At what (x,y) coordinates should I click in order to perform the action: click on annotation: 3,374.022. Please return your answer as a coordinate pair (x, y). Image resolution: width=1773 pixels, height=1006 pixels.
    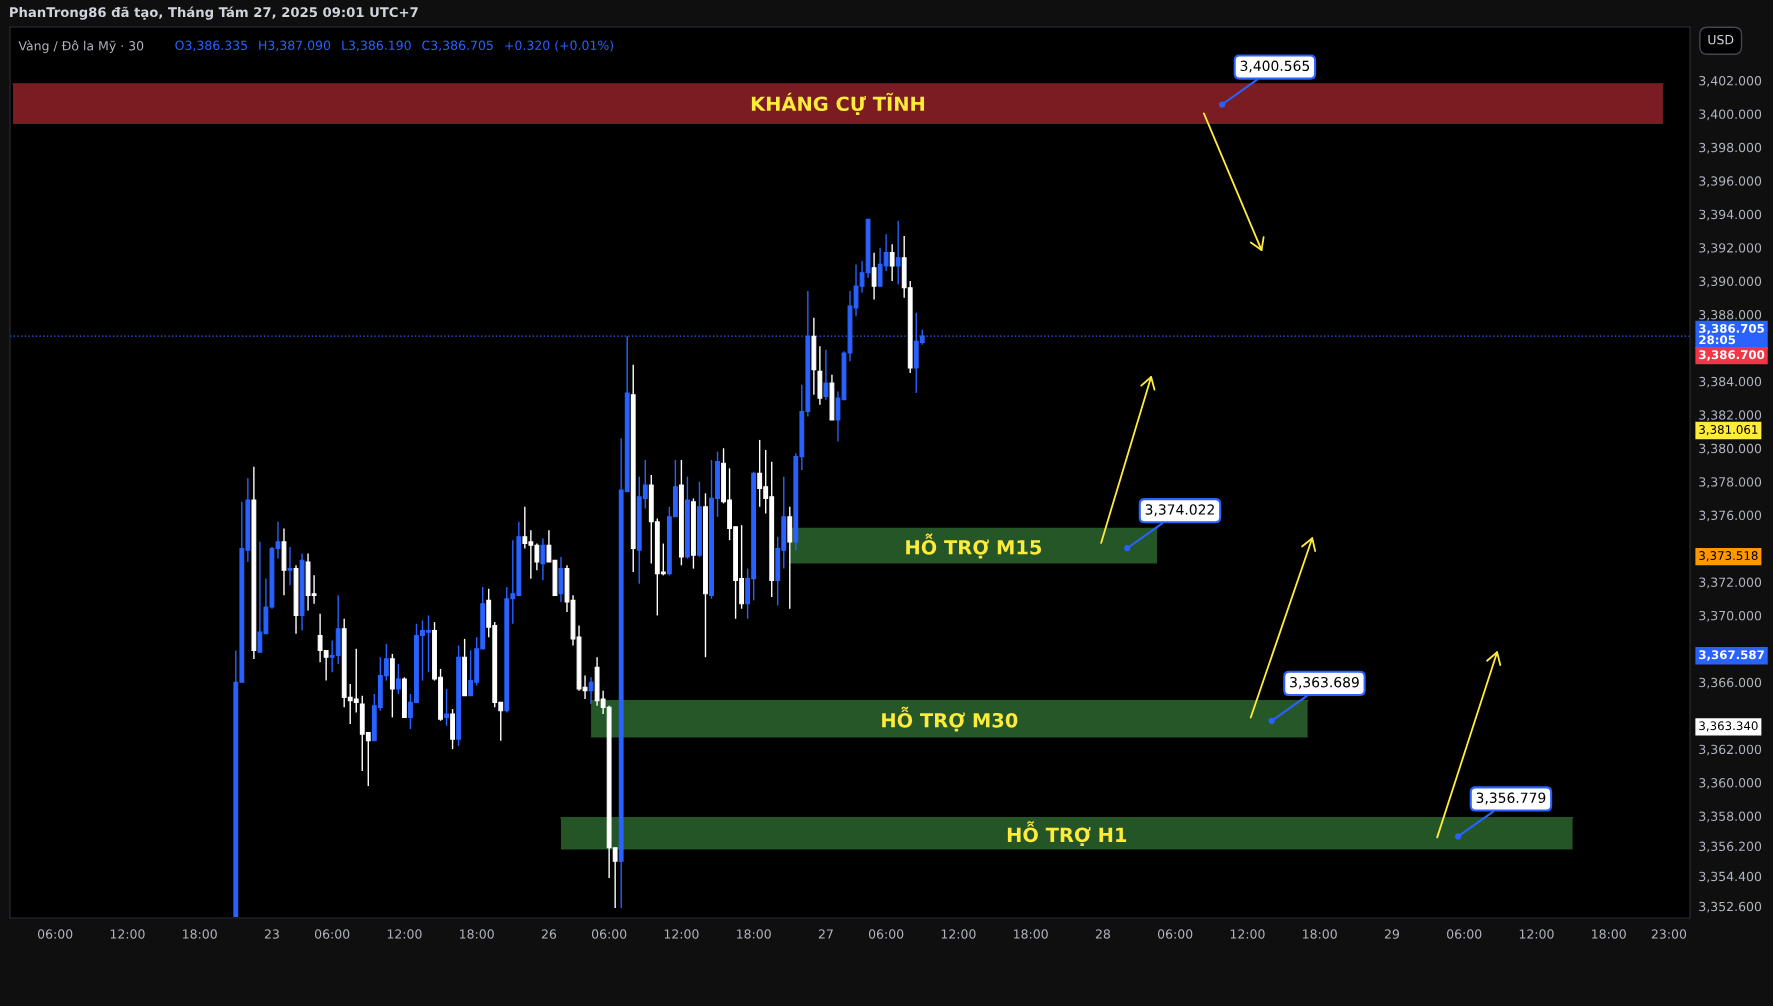
    Looking at the image, I should click on (1179, 510).